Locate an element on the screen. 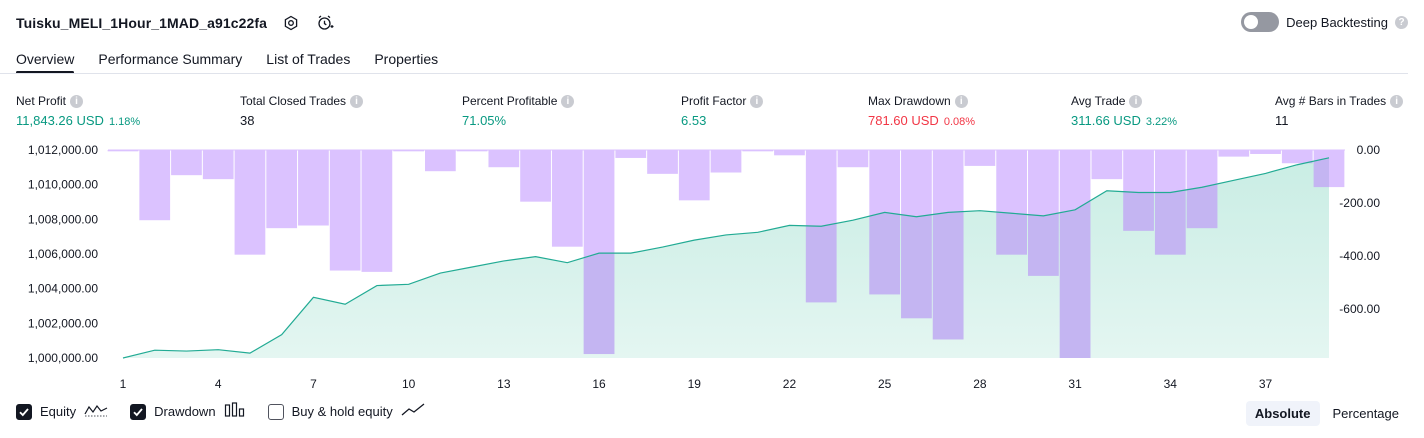 The image size is (1424, 438). metric-profit-factor: Profit Factor i 6.53 is located at coordinates (722, 111).